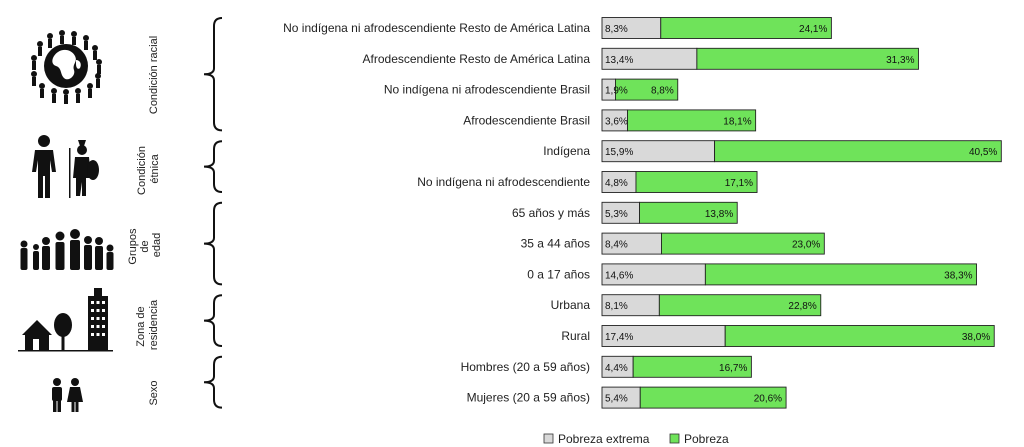 This screenshot has width=1024, height=447. What do you see at coordinates (571, 305) in the screenshot?
I see `category-label: Urbana` at bounding box center [571, 305].